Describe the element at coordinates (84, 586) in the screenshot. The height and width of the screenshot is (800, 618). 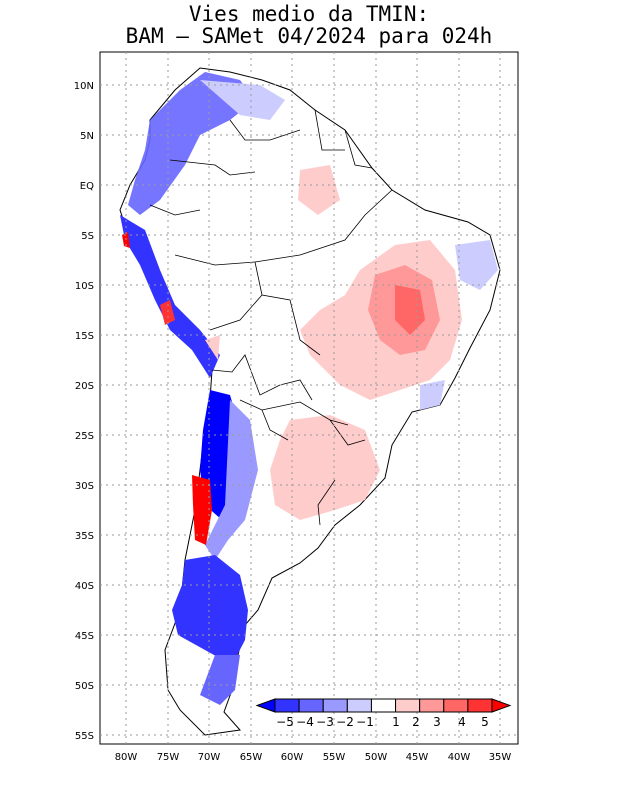
I see `lat-label: 40S` at that location.